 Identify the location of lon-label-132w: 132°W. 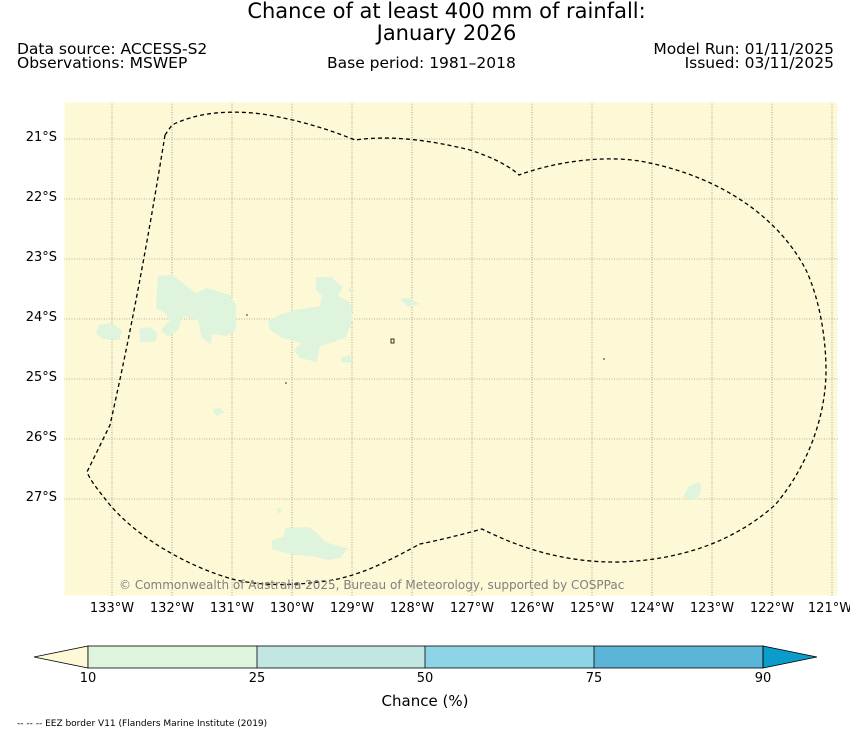
(172, 608).